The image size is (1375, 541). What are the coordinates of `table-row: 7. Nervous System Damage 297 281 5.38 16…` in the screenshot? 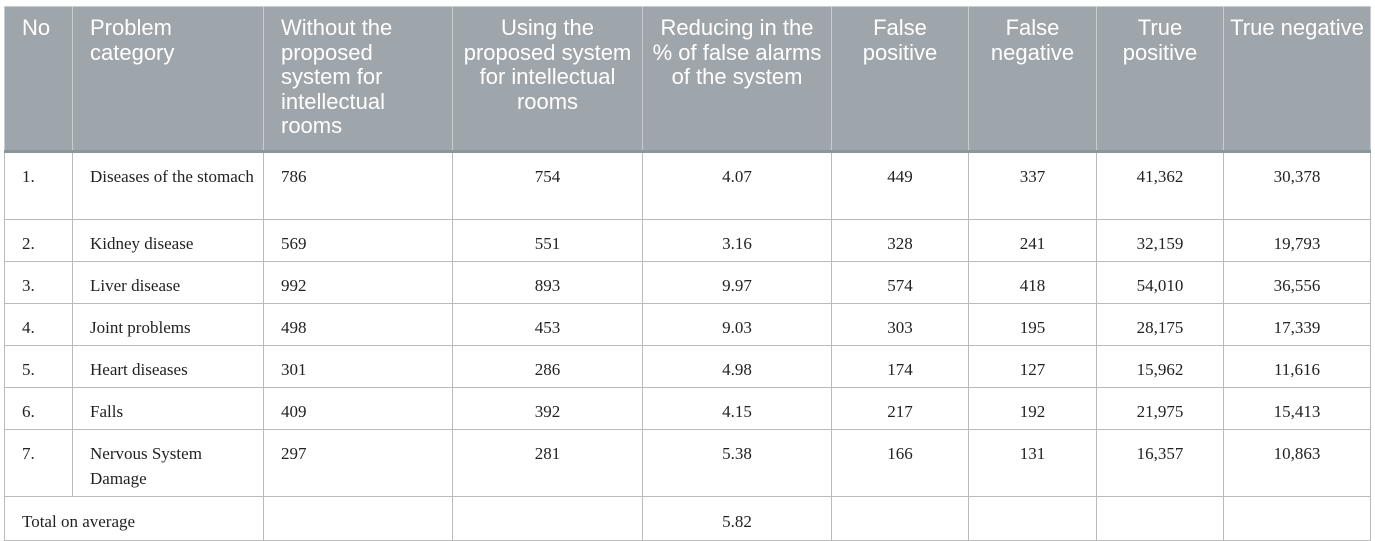 It's located at (687, 463).